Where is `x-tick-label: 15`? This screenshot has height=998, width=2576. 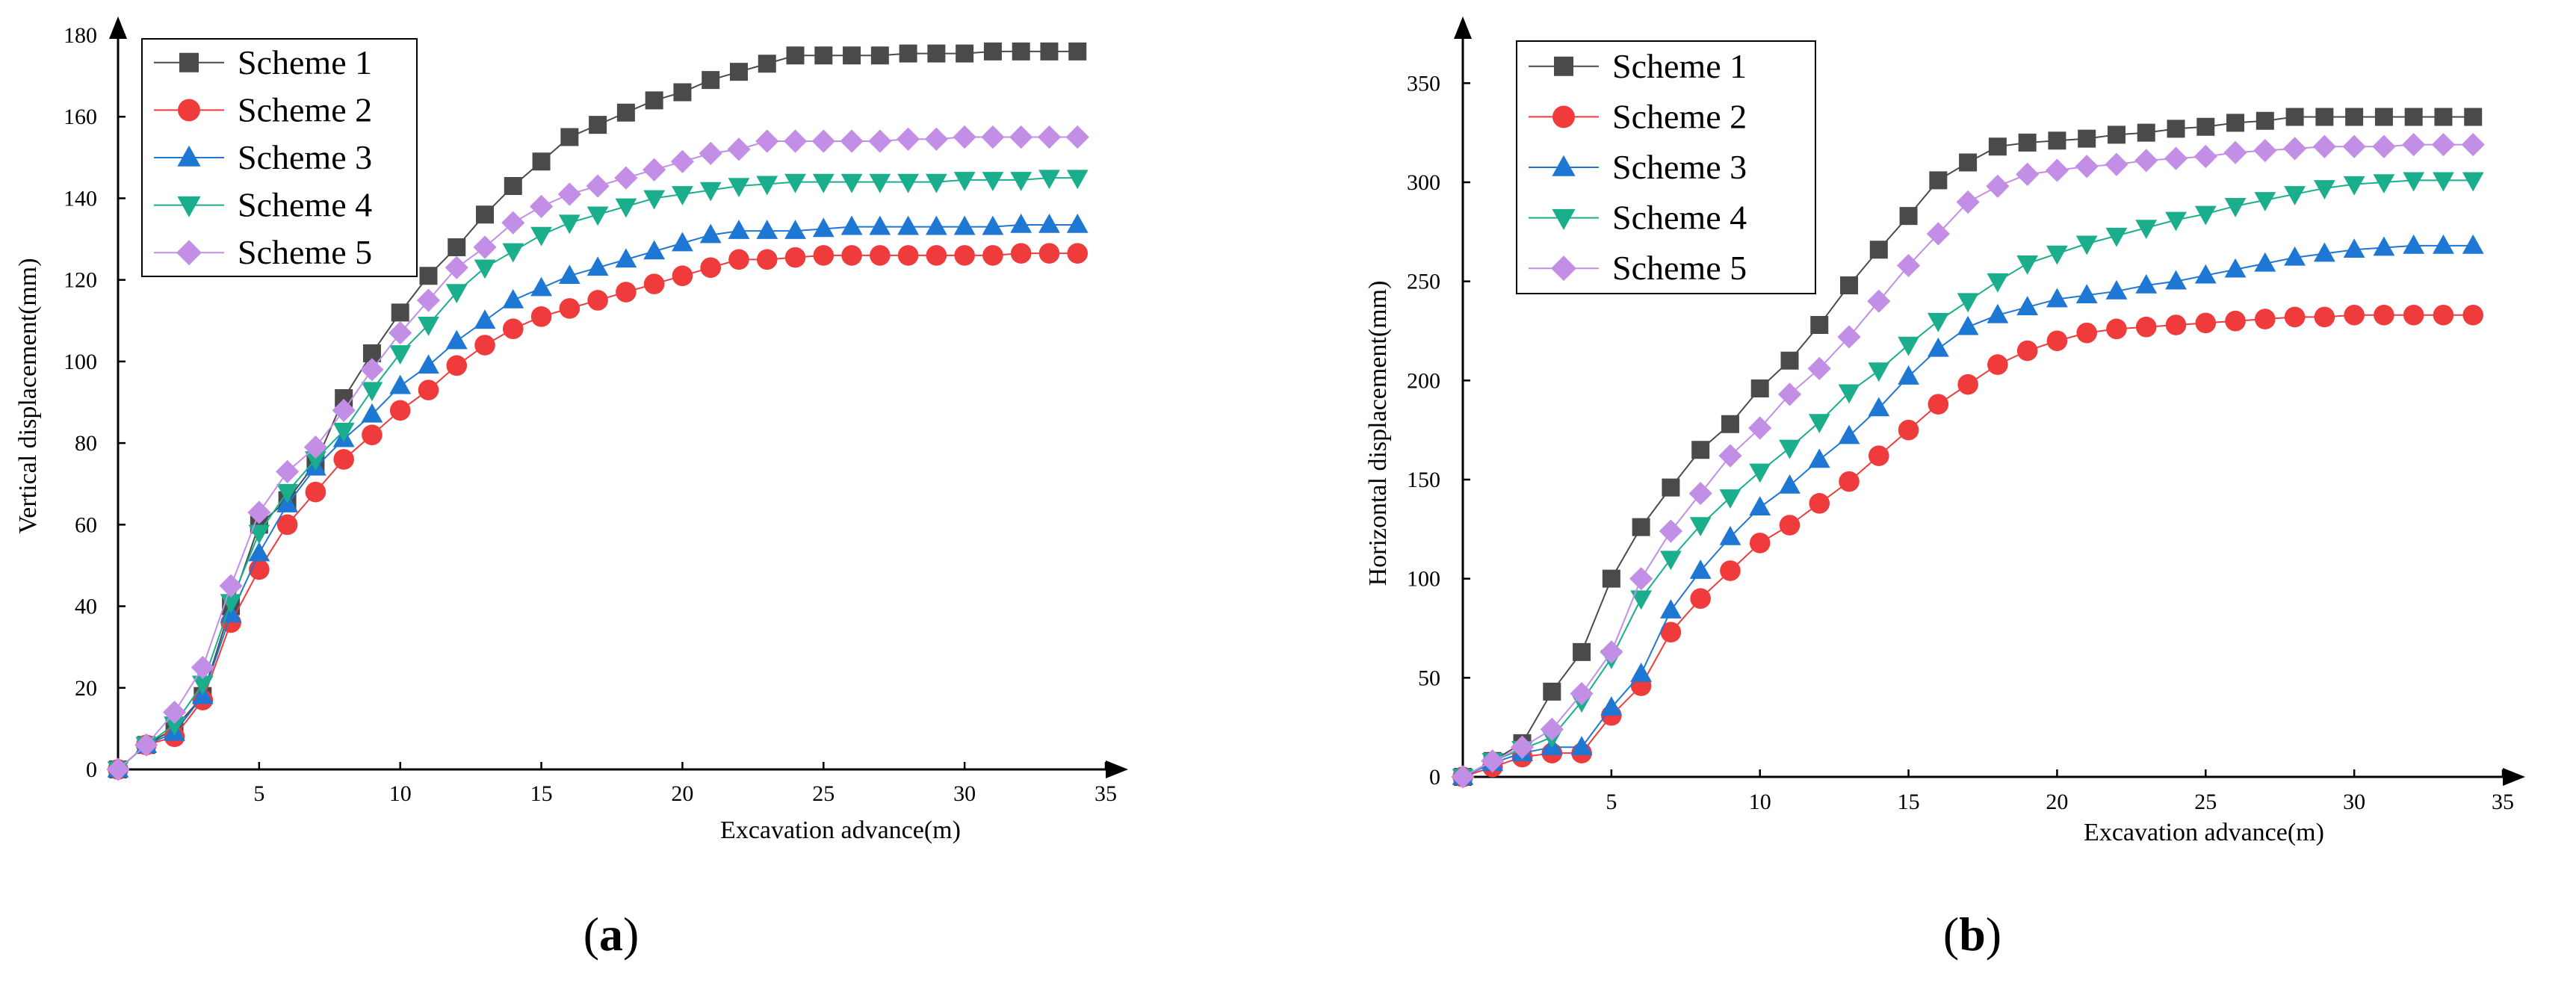
x-tick-label: 15 is located at coordinates (541, 793).